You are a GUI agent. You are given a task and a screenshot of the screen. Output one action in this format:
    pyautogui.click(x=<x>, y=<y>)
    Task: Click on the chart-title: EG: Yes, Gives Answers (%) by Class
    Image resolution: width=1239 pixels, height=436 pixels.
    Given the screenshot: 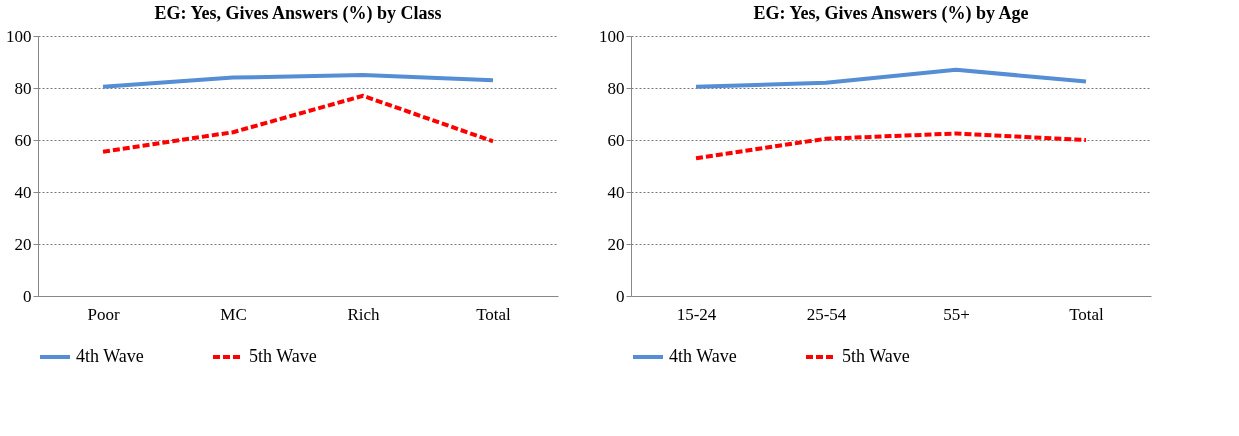 What is the action you would take?
    pyautogui.click(x=298, y=13)
    